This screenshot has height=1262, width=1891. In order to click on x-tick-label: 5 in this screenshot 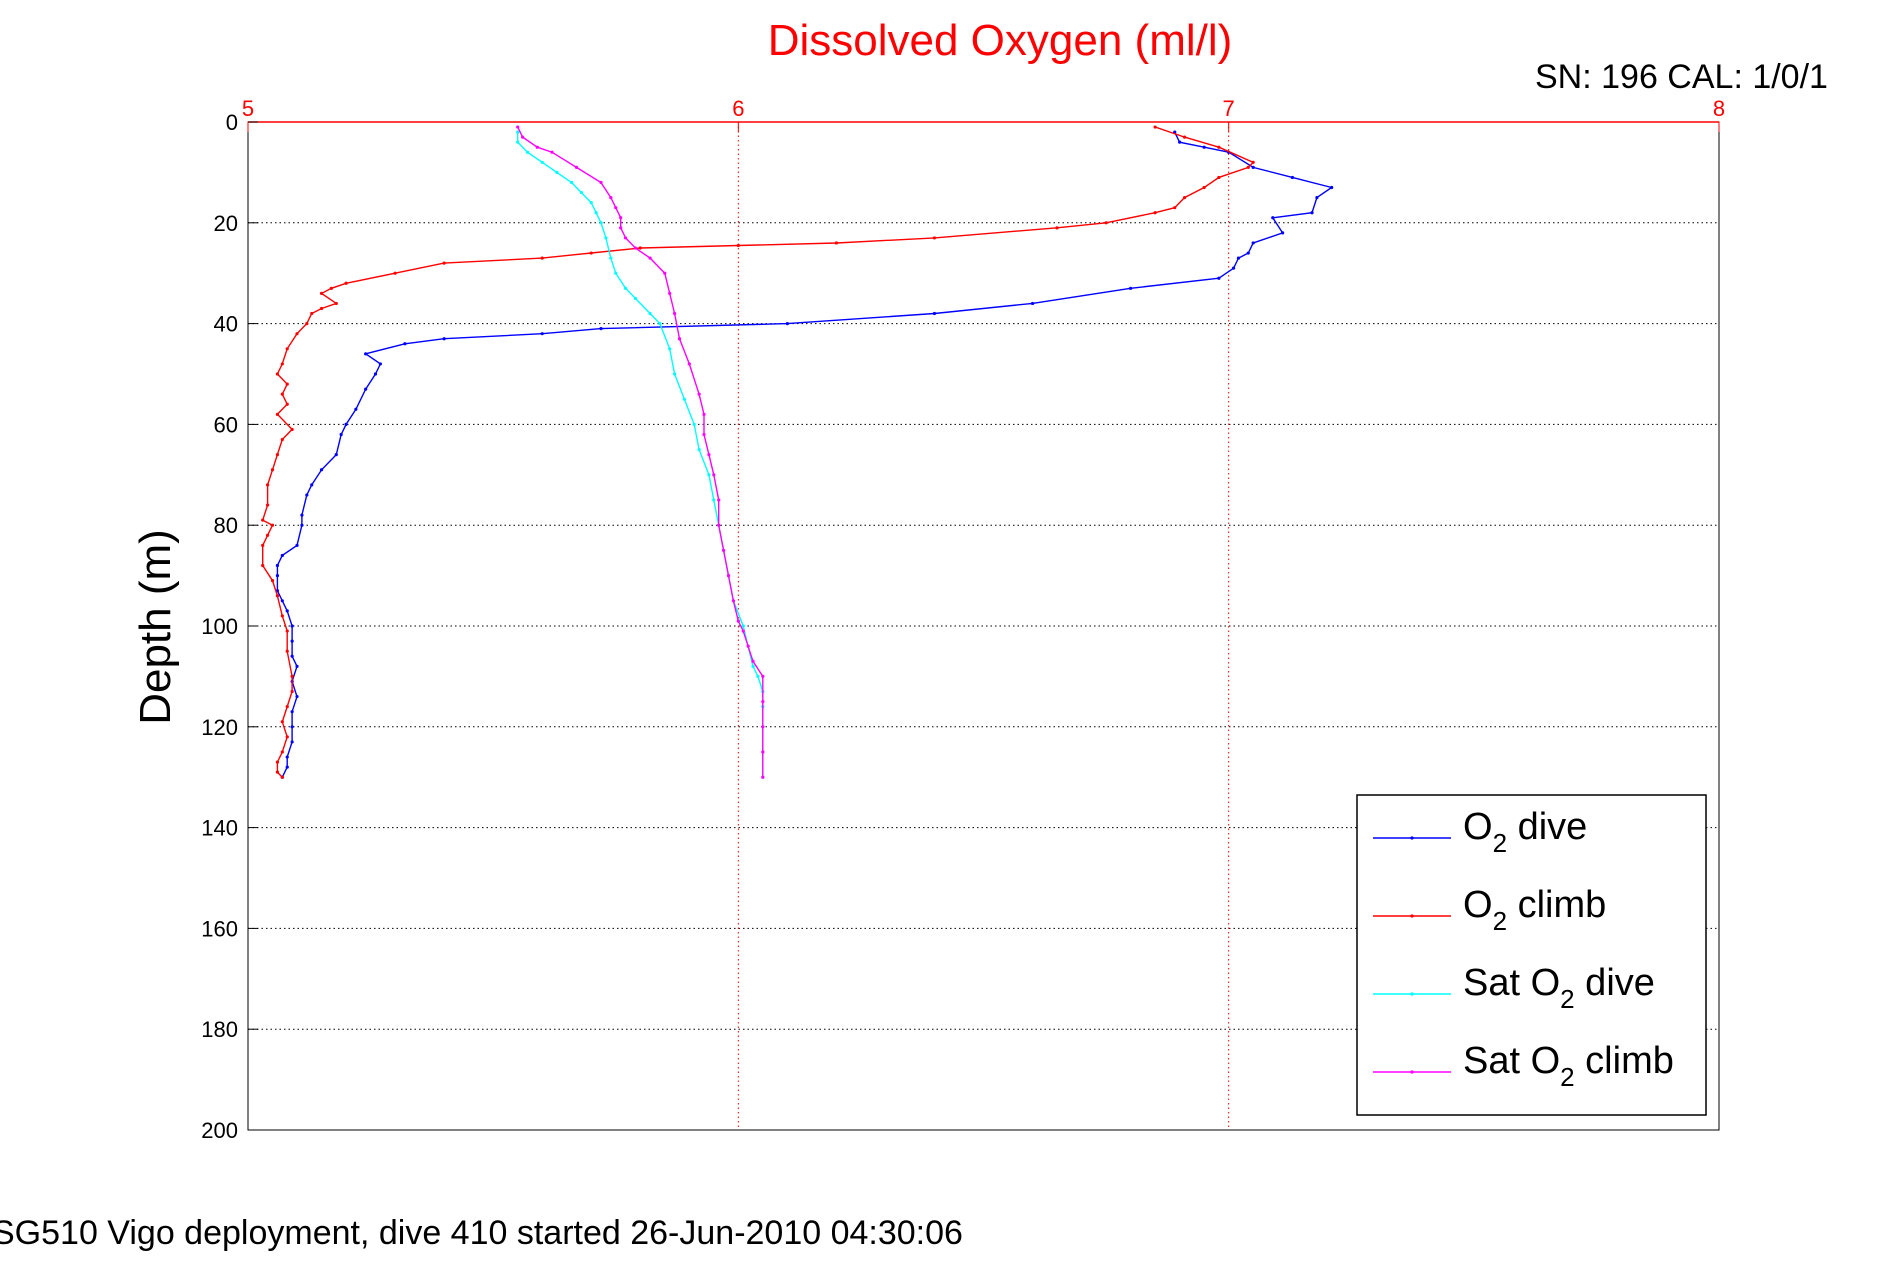, I will do `click(248, 108)`.